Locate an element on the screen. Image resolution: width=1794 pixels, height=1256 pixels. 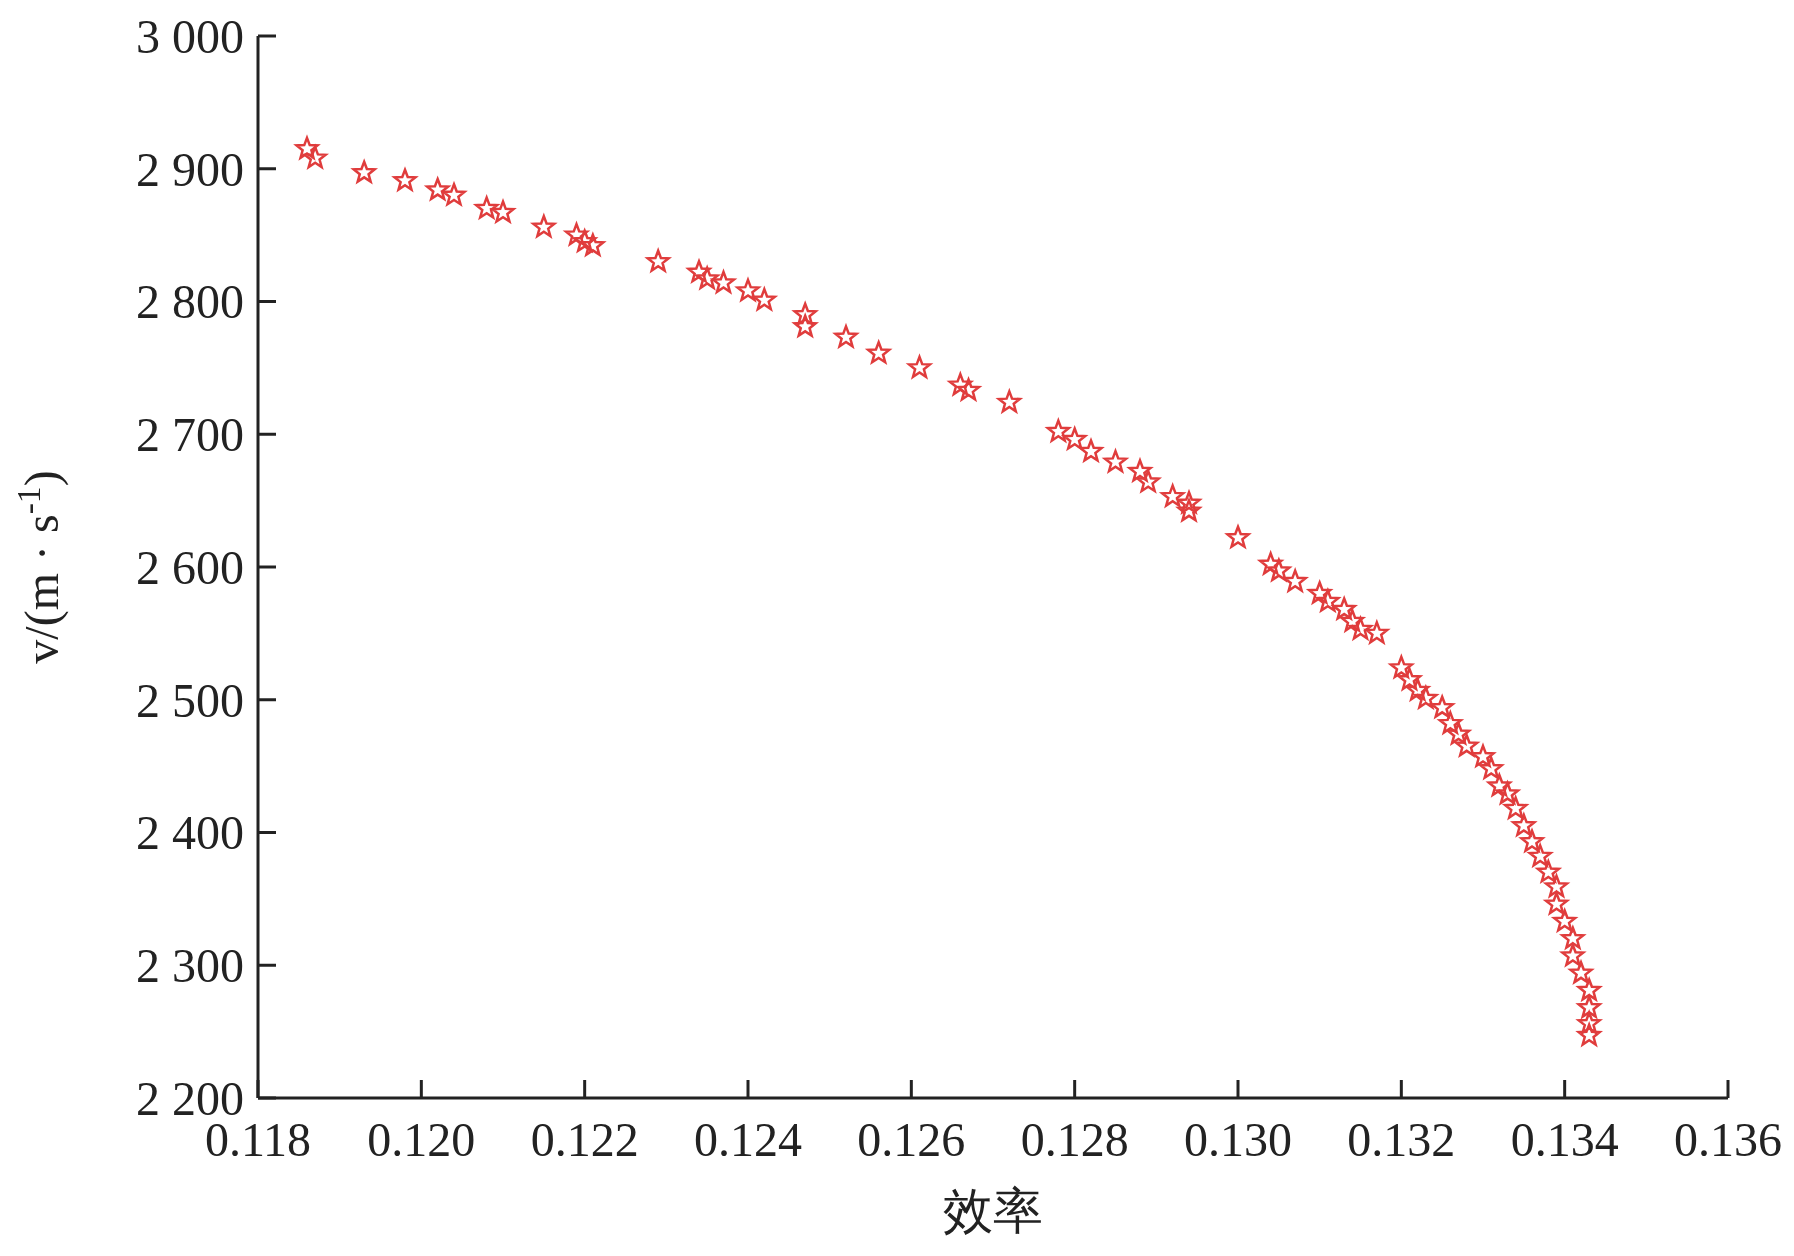
y-tick-label: 2 800 is located at coordinates (190, 302).